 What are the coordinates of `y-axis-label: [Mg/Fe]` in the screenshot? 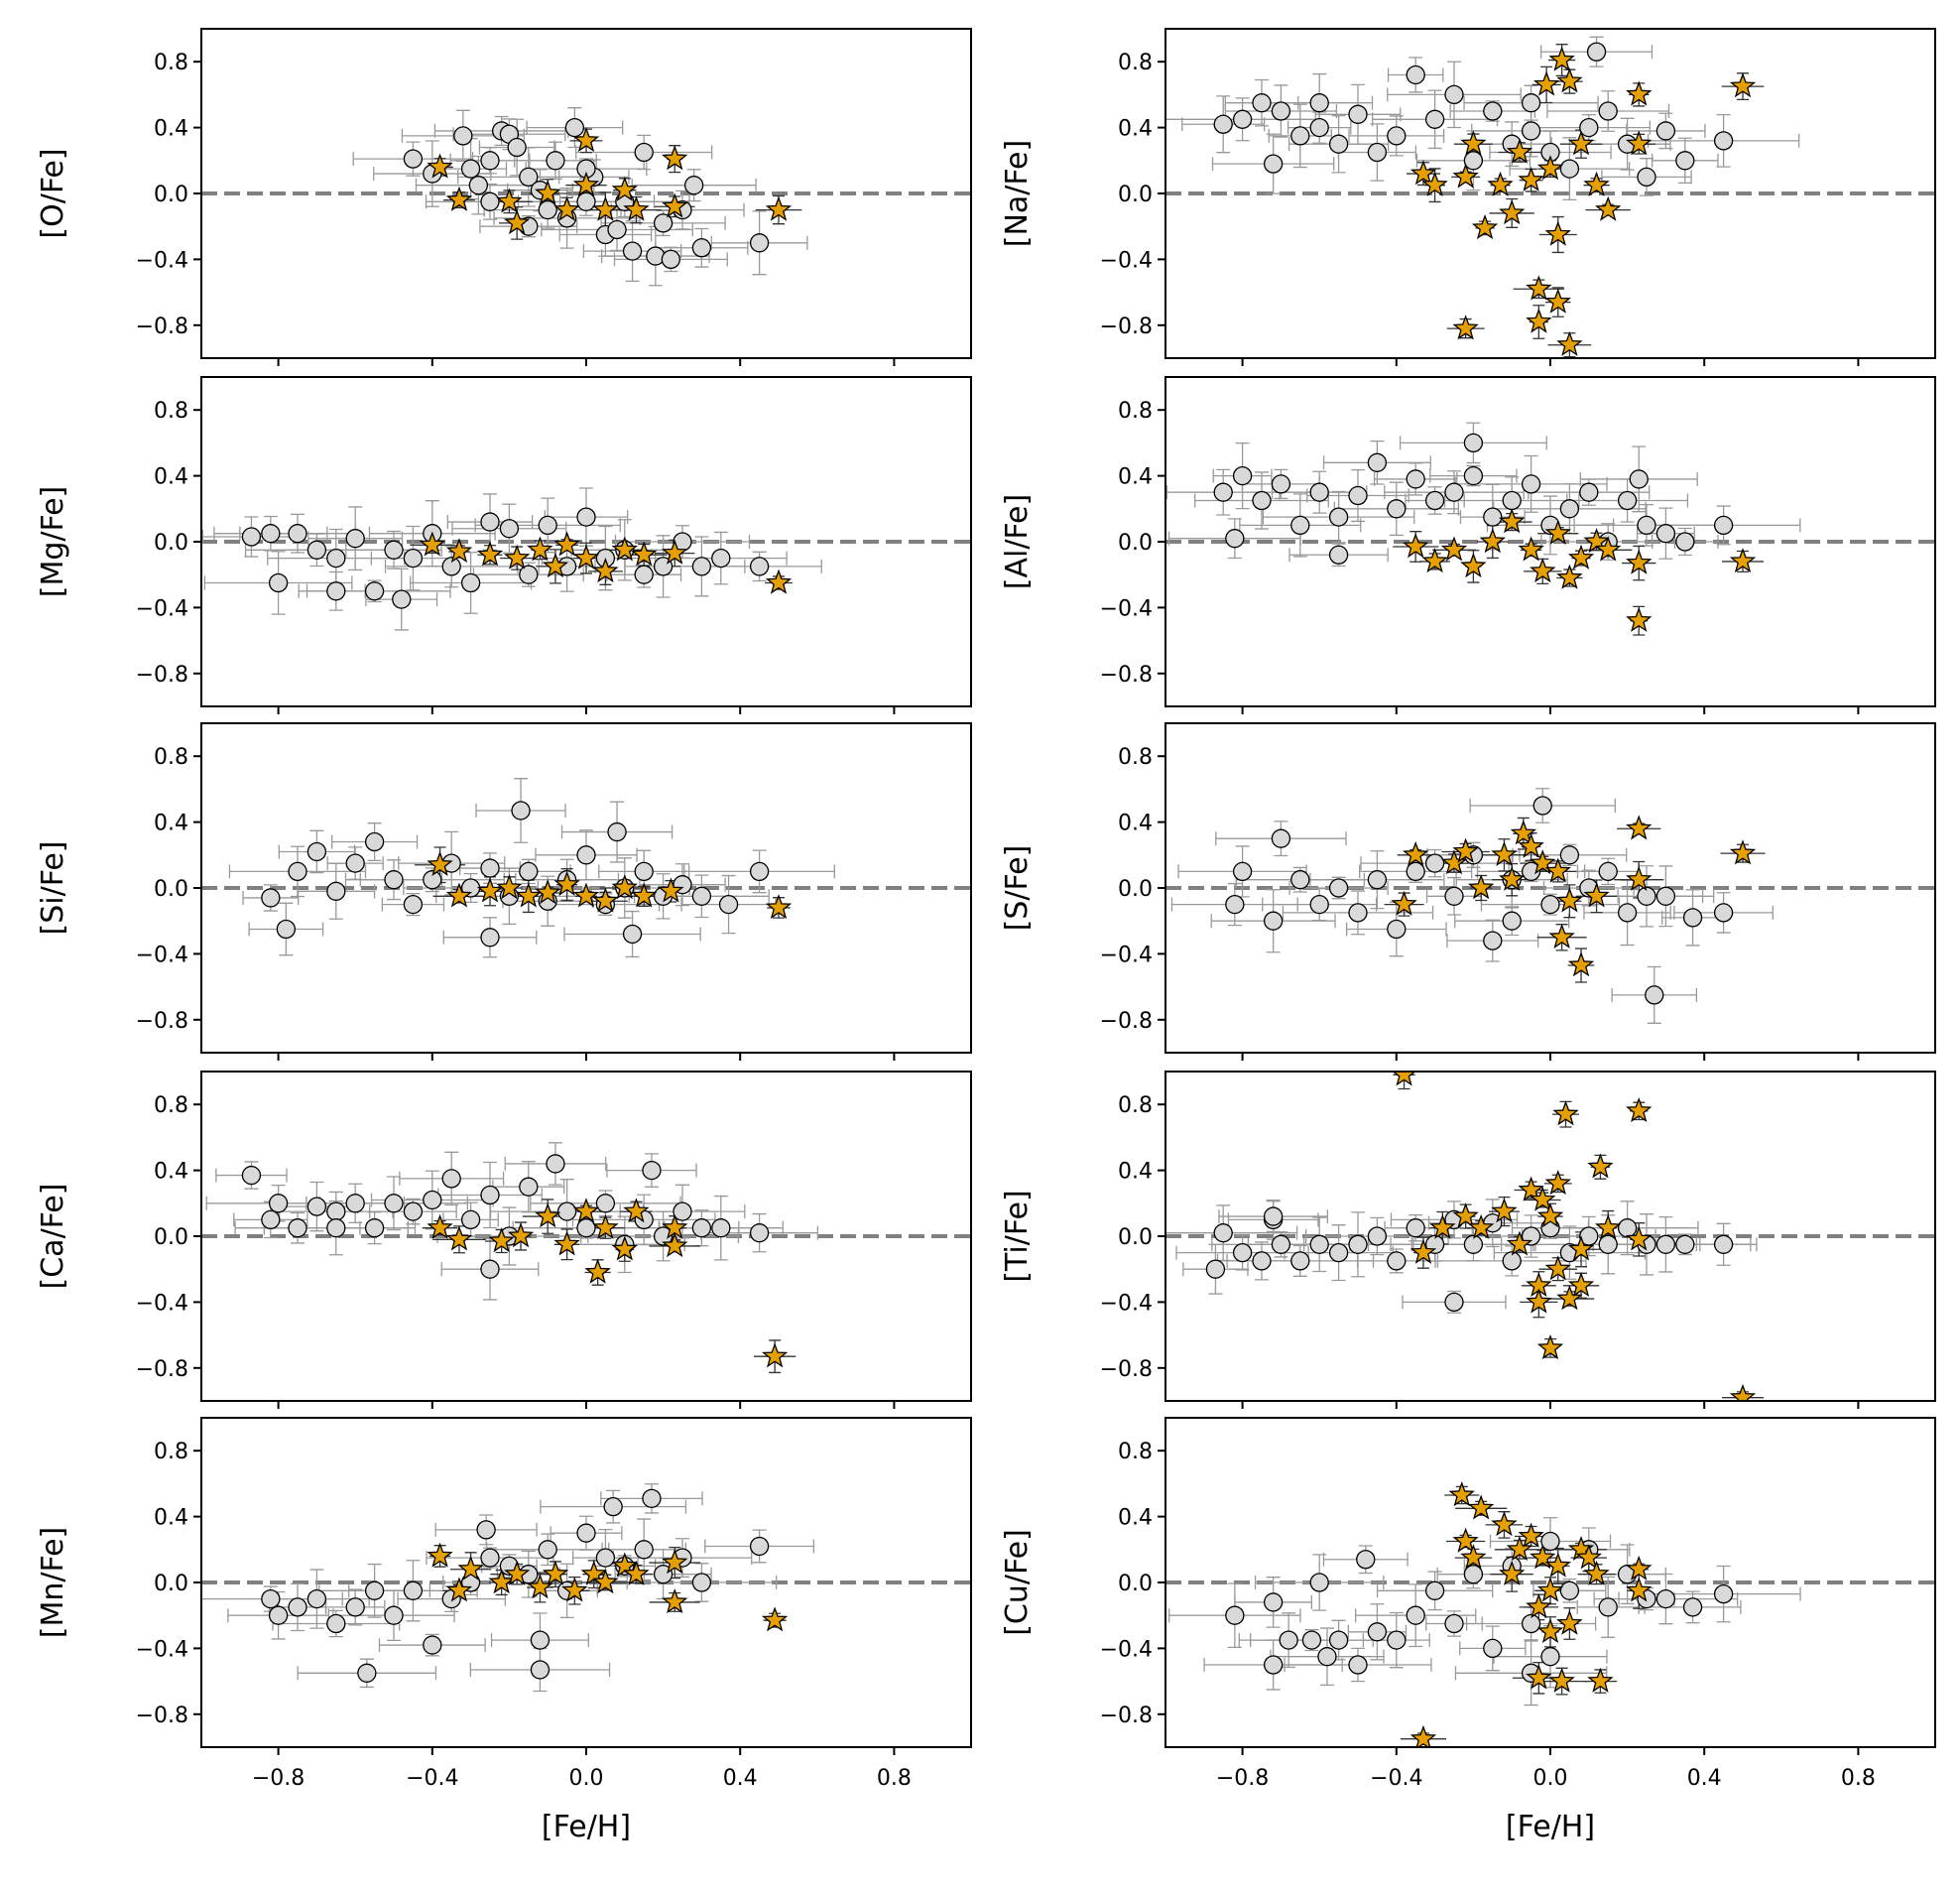 It's located at (53, 542).